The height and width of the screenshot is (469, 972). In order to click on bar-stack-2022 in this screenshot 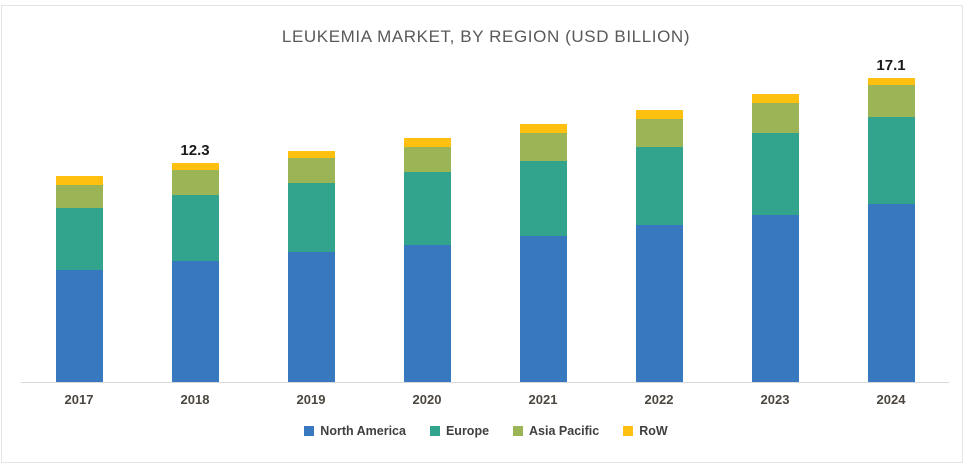, I will do `click(659, 245)`.